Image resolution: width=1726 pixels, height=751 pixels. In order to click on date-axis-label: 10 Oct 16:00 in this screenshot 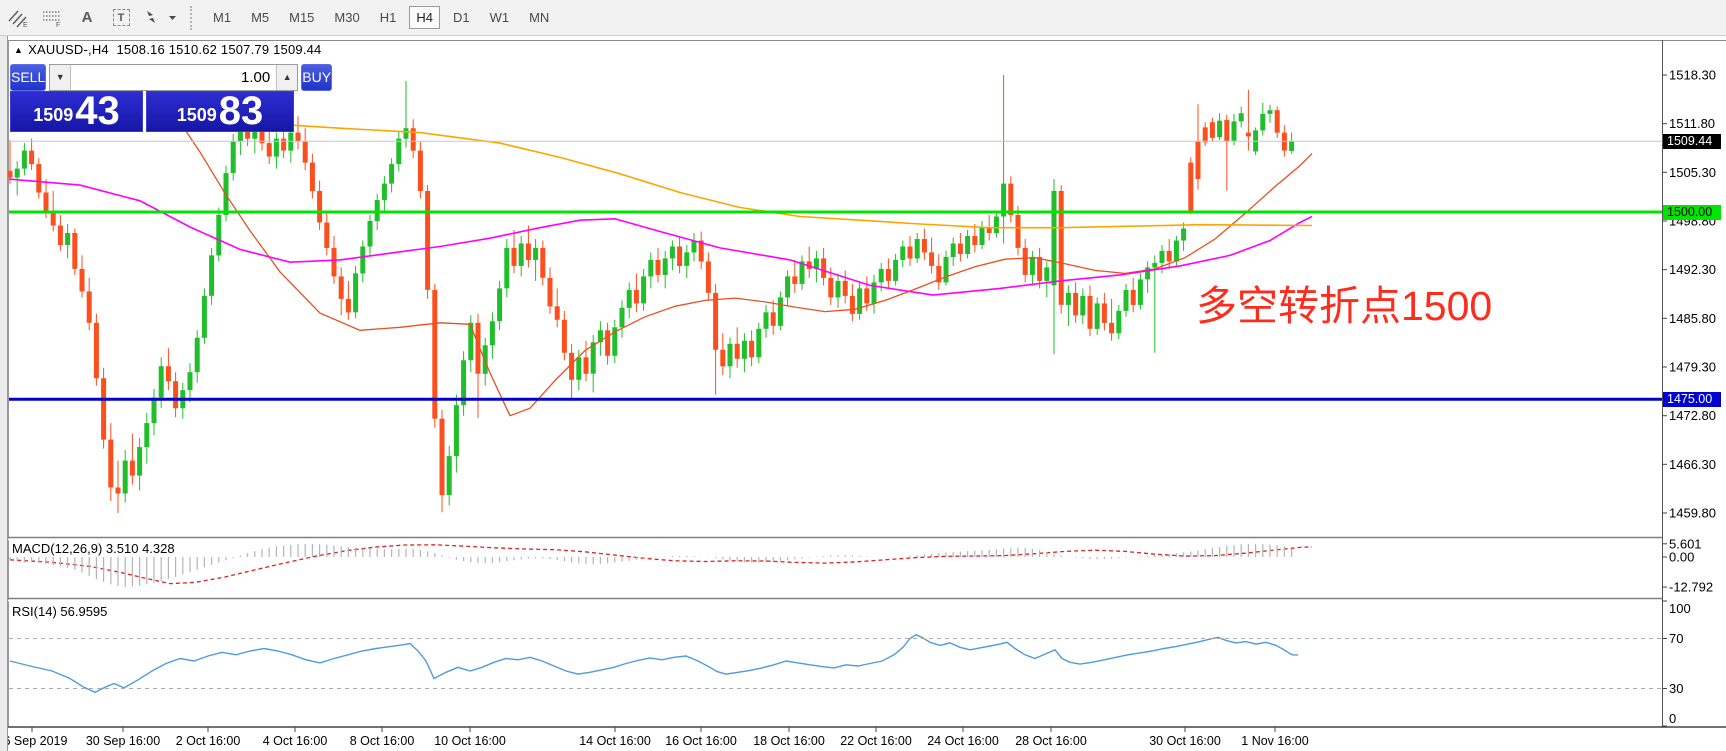, I will do `click(470, 741)`.